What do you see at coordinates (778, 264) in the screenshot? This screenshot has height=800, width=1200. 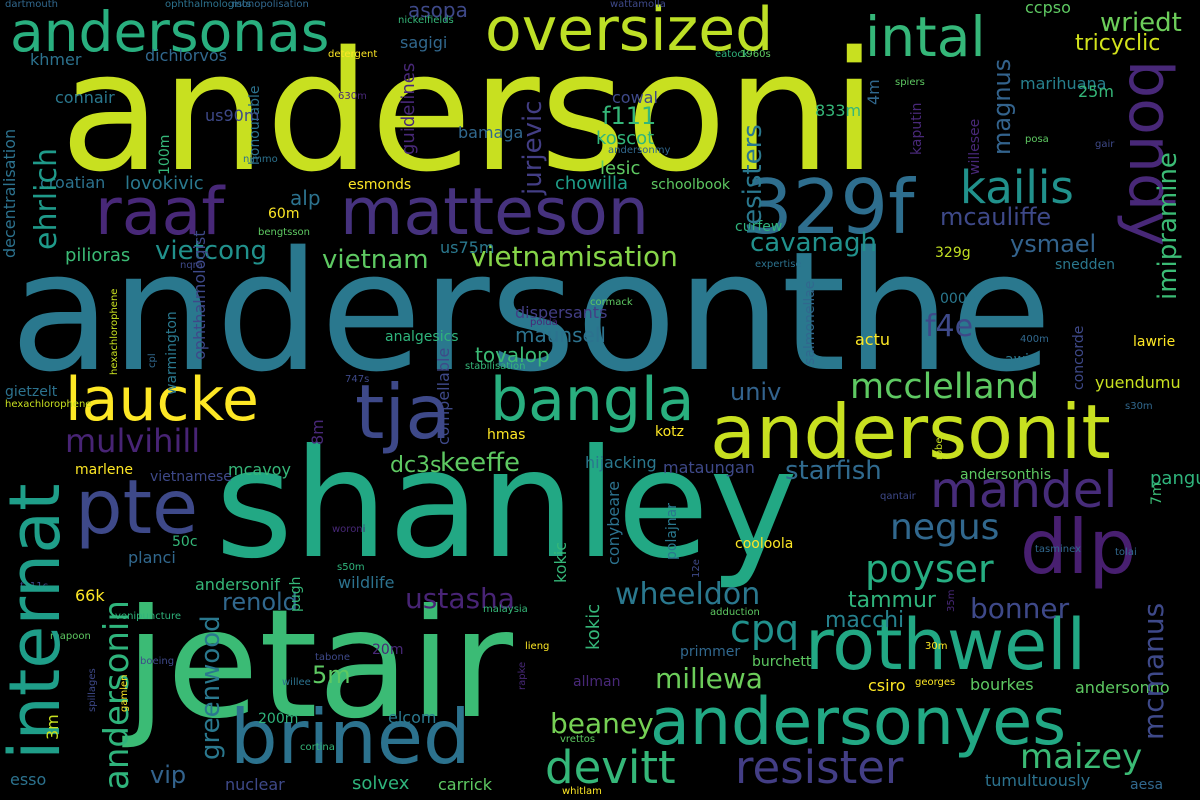 I see `word-dispersants: expertise` at bounding box center [778, 264].